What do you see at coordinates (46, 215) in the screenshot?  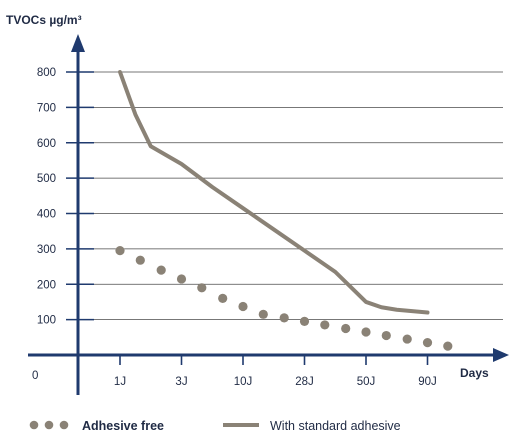 I see `y-tick-label: 400` at bounding box center [46, 215].